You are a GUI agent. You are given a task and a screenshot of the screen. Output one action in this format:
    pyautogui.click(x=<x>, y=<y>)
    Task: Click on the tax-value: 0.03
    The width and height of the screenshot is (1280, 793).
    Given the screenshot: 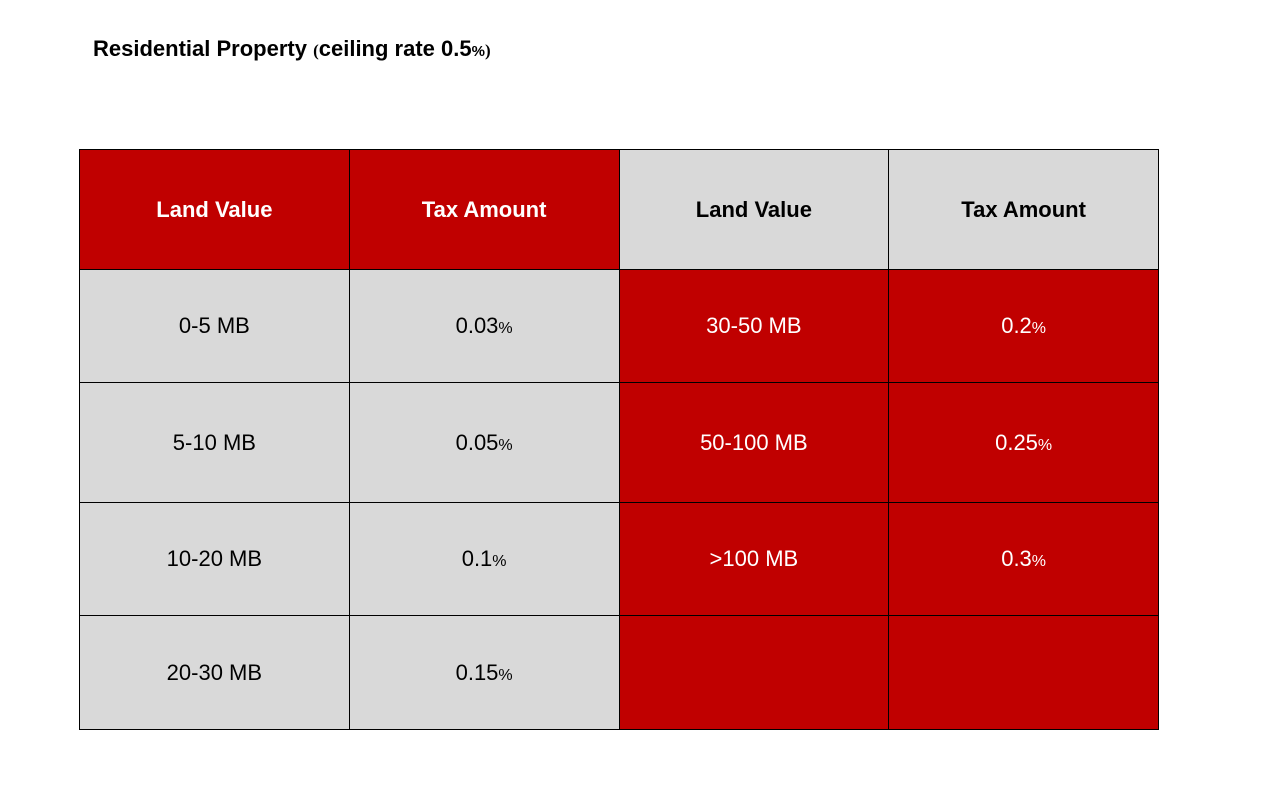 What is the action you would take?
    pyautogui.click(x=477, y=325)
    